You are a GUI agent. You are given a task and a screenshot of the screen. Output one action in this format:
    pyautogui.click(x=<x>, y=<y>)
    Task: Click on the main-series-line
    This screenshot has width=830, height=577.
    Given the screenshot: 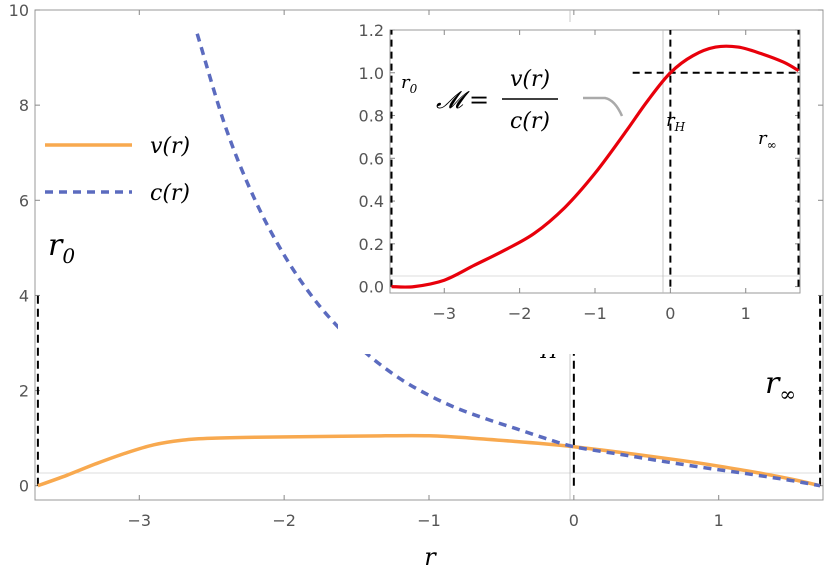 What is the action you would take?
    pyautogui.click(x=429, y=460)
    